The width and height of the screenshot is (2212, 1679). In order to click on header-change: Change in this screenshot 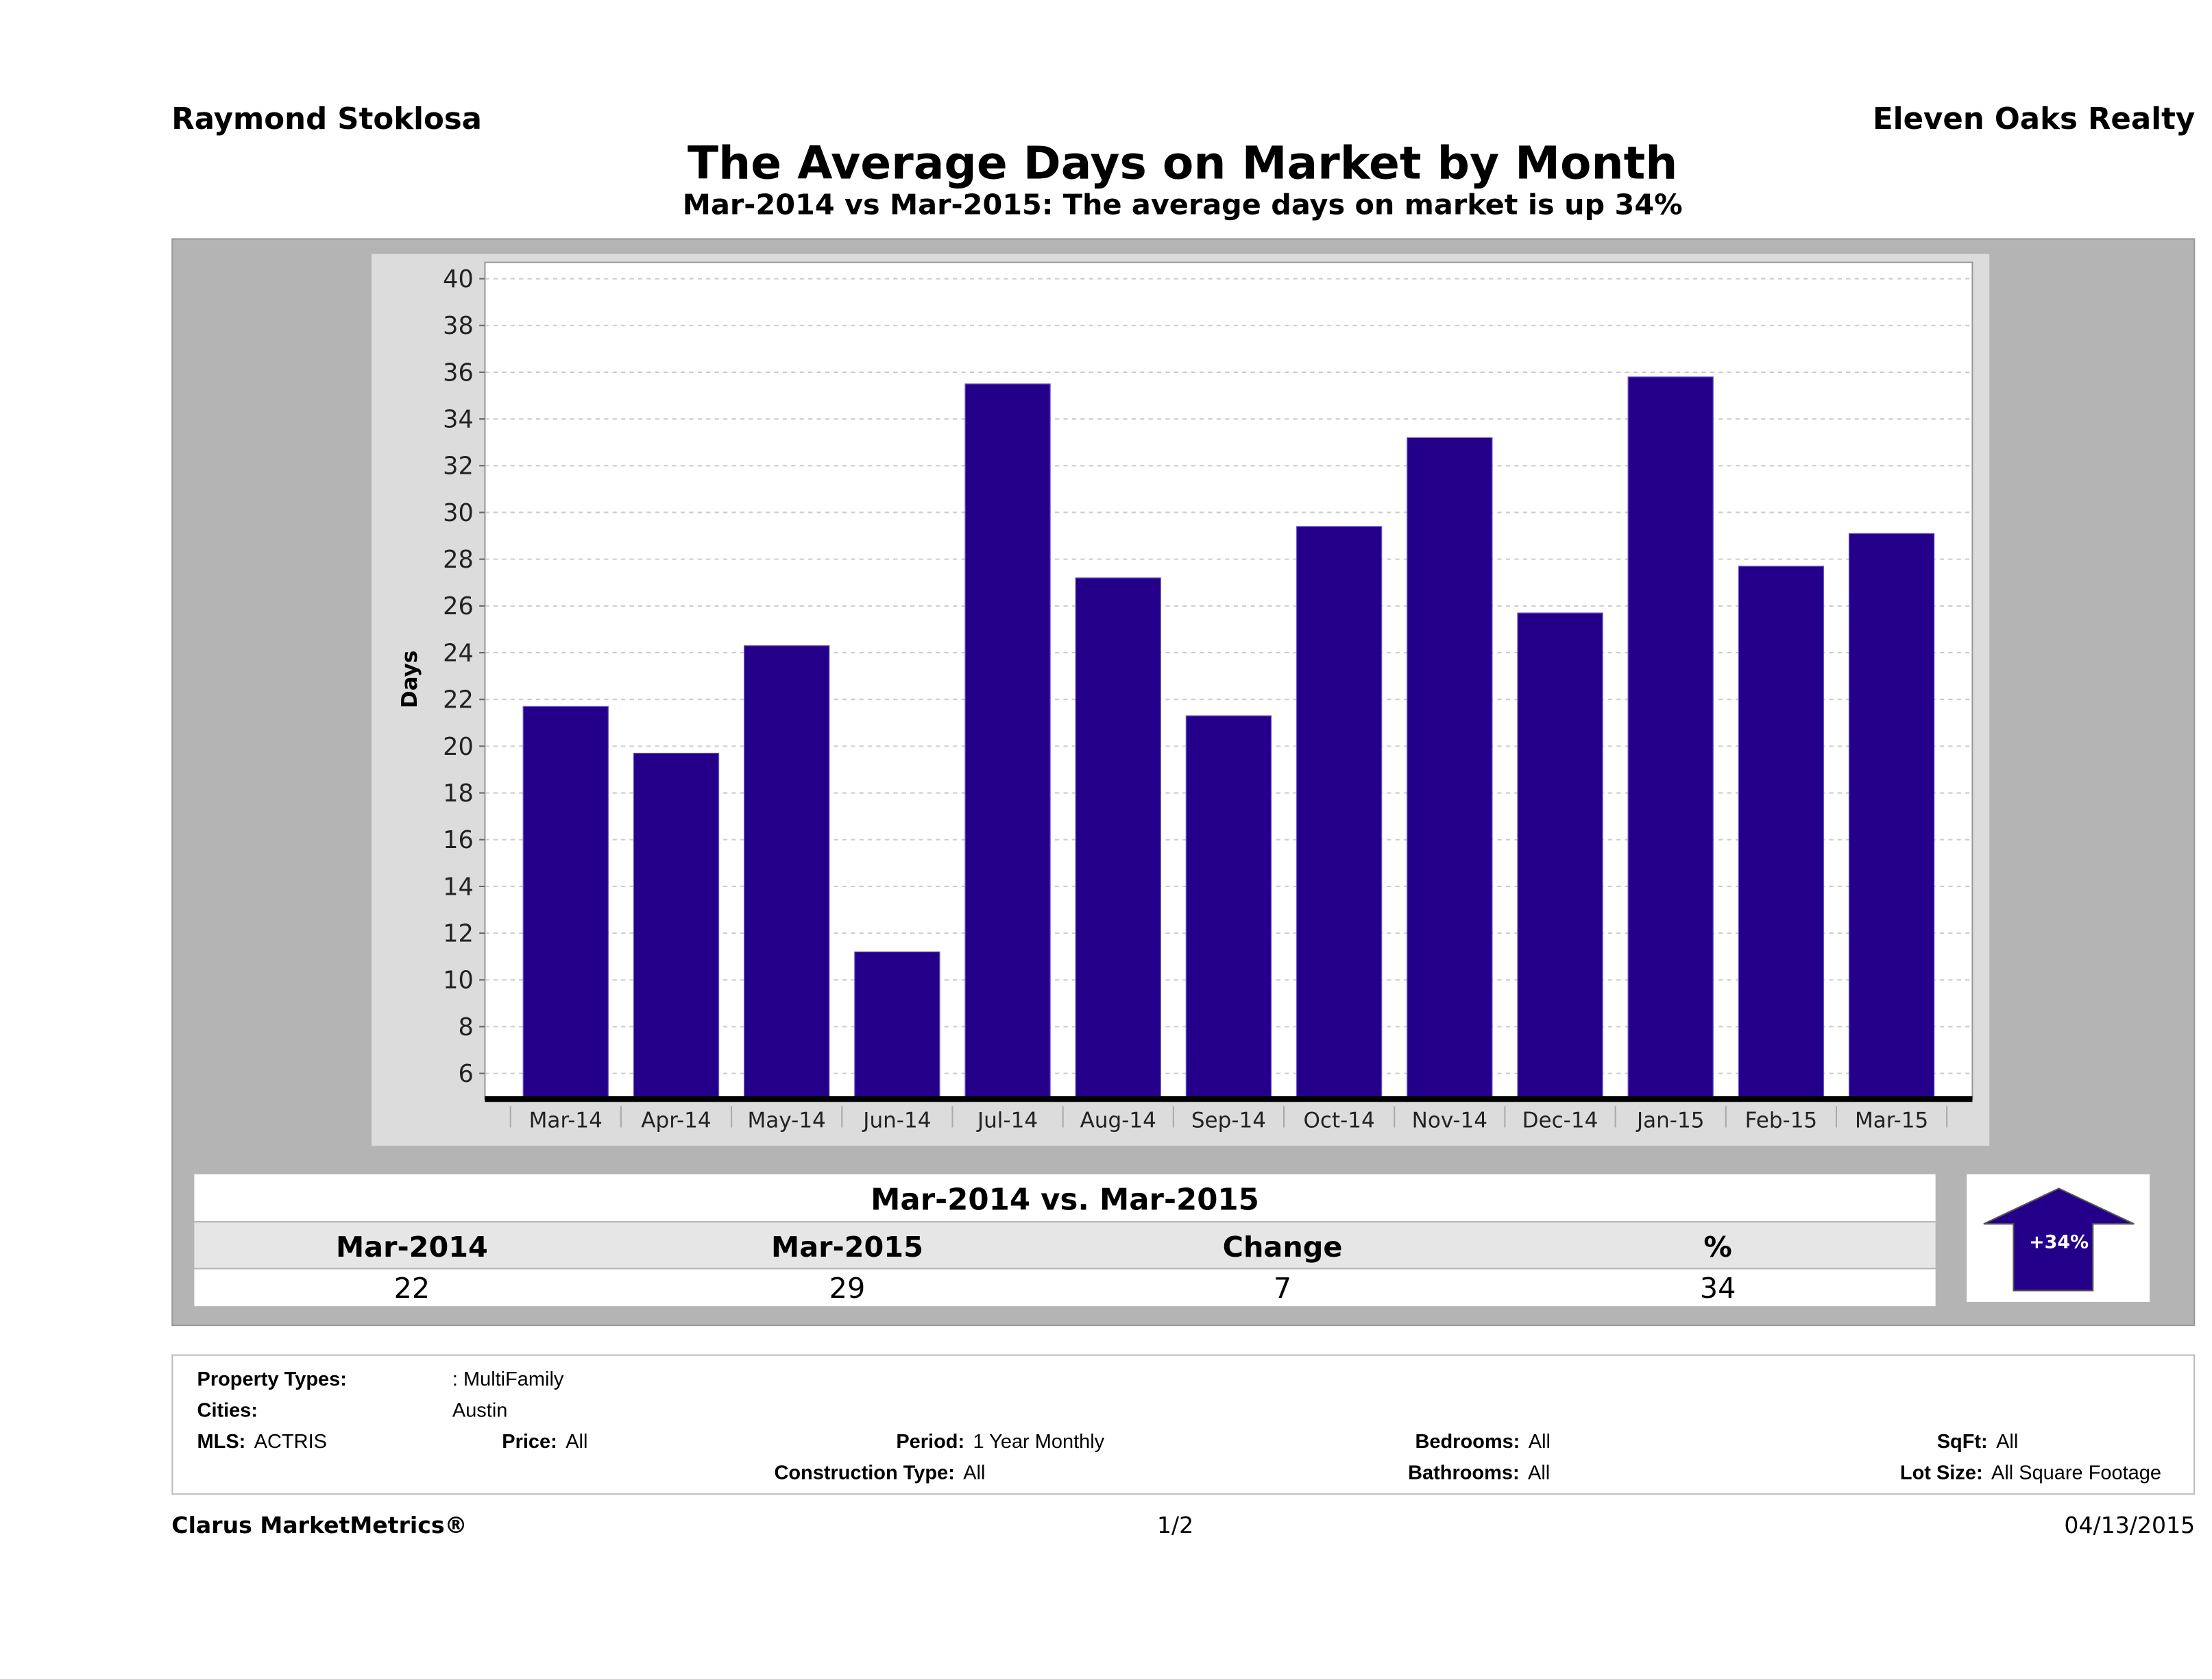, I will do `click(1282, 1246)`.